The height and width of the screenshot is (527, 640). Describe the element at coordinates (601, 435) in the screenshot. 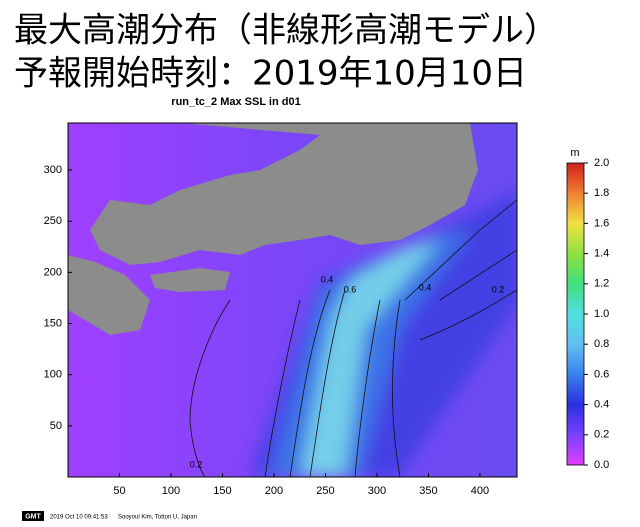

I see `colorbar-tick-label: 0.2` at that location.